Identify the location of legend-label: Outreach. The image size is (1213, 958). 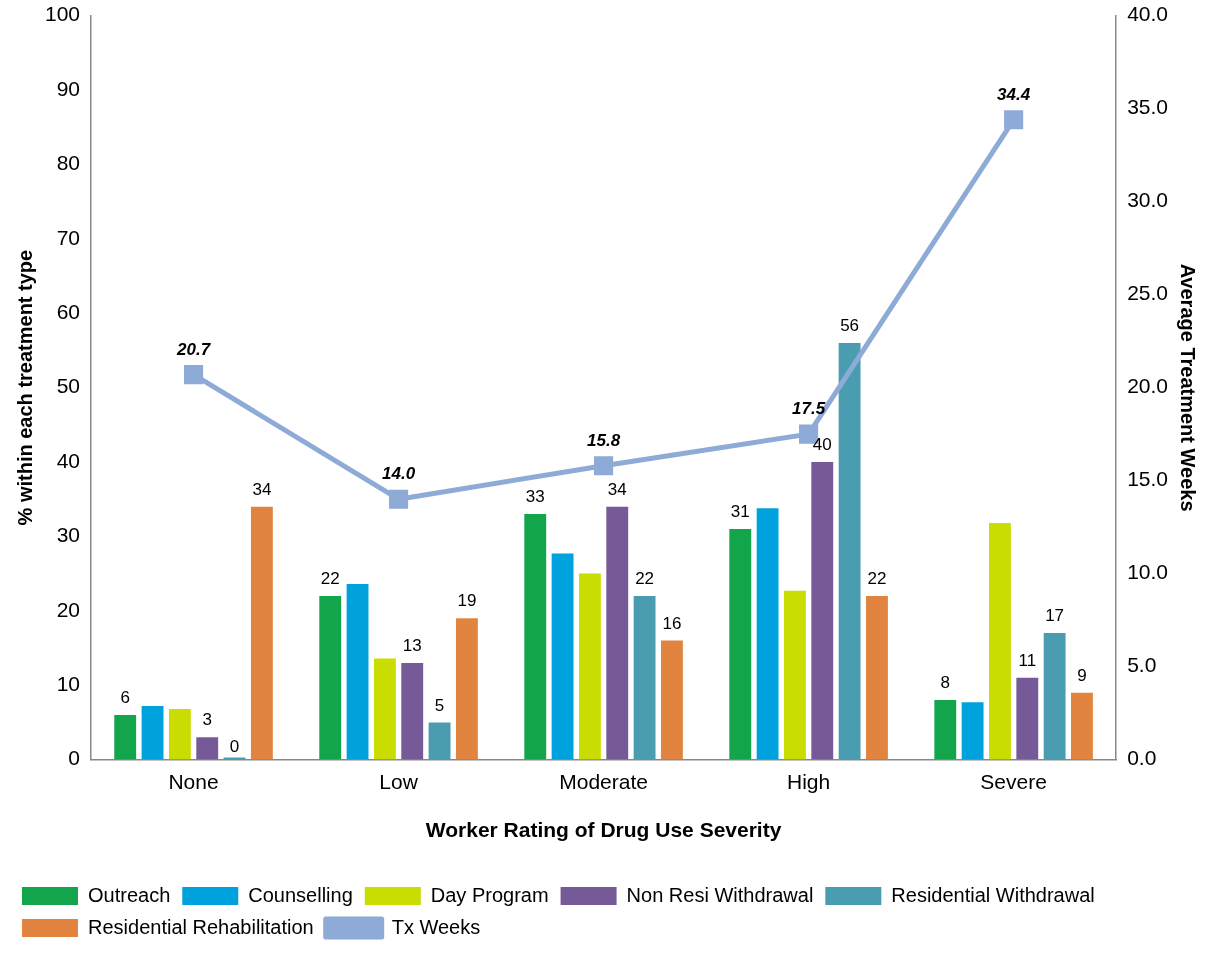
(129, 894).